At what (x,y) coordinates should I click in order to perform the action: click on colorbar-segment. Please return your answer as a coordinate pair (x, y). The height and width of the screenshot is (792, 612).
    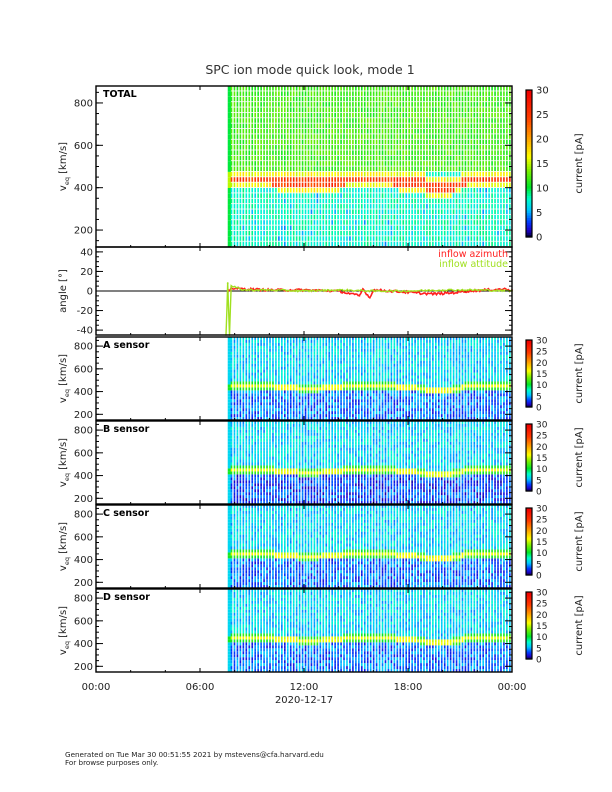
    Looking at the image, I should click on (529, 155).